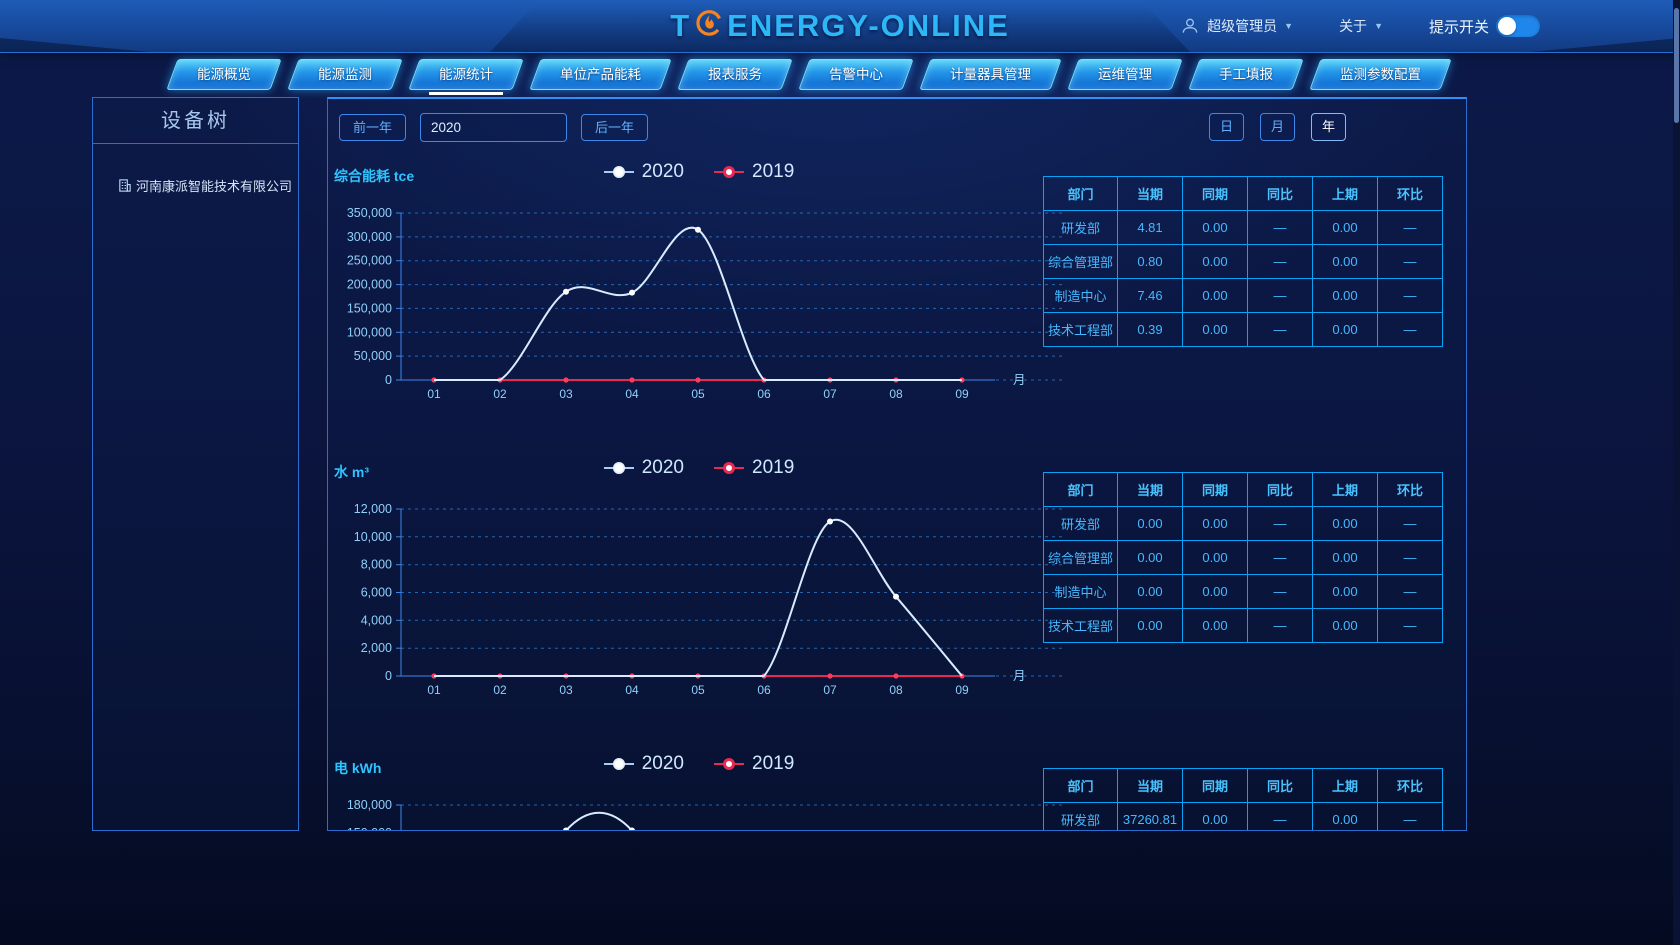 This screenshot has height=945, width=1680. I want to click on column-header: 环比, so click(1410, 489).